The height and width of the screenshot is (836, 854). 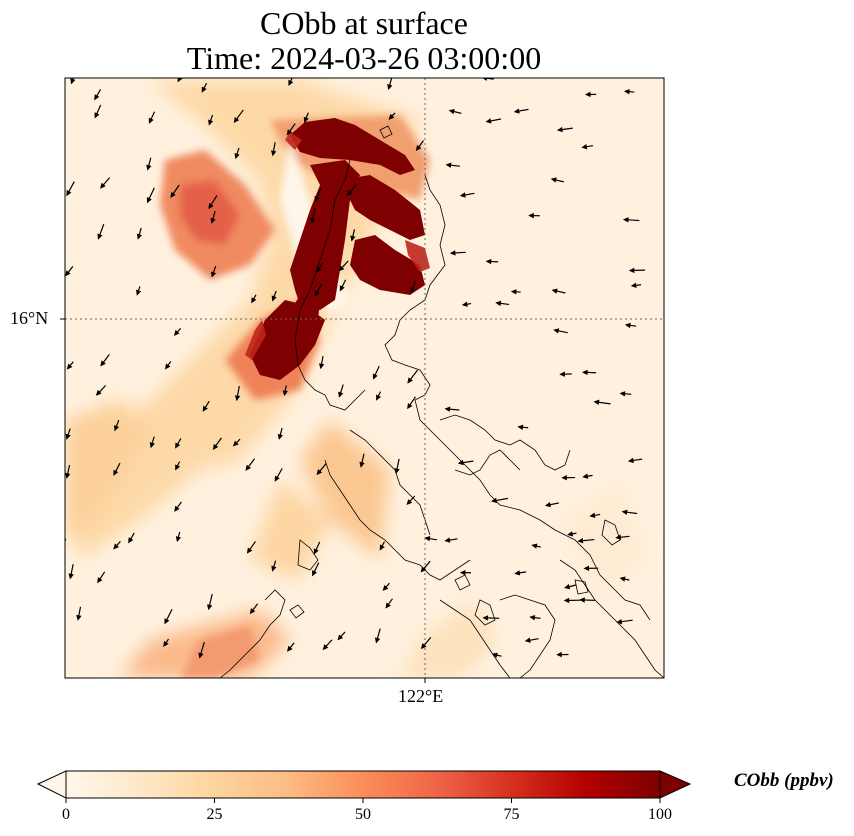 I want to click on colorbar, so click(x=364, y=786).